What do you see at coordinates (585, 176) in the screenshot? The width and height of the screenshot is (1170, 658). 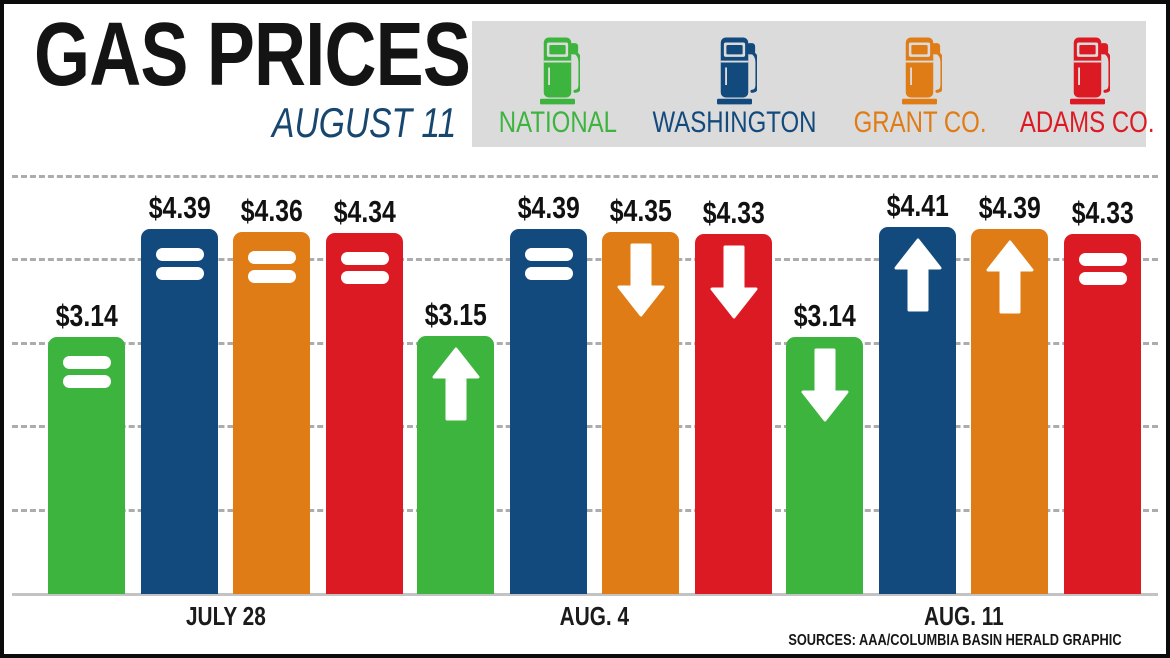 I see `gridline` at bounding box center [585, 176].